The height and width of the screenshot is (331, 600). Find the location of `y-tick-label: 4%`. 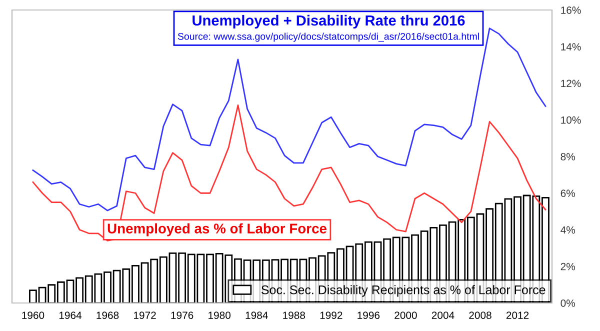

y-tick-label: 4% is located at coordinates (568, 230).